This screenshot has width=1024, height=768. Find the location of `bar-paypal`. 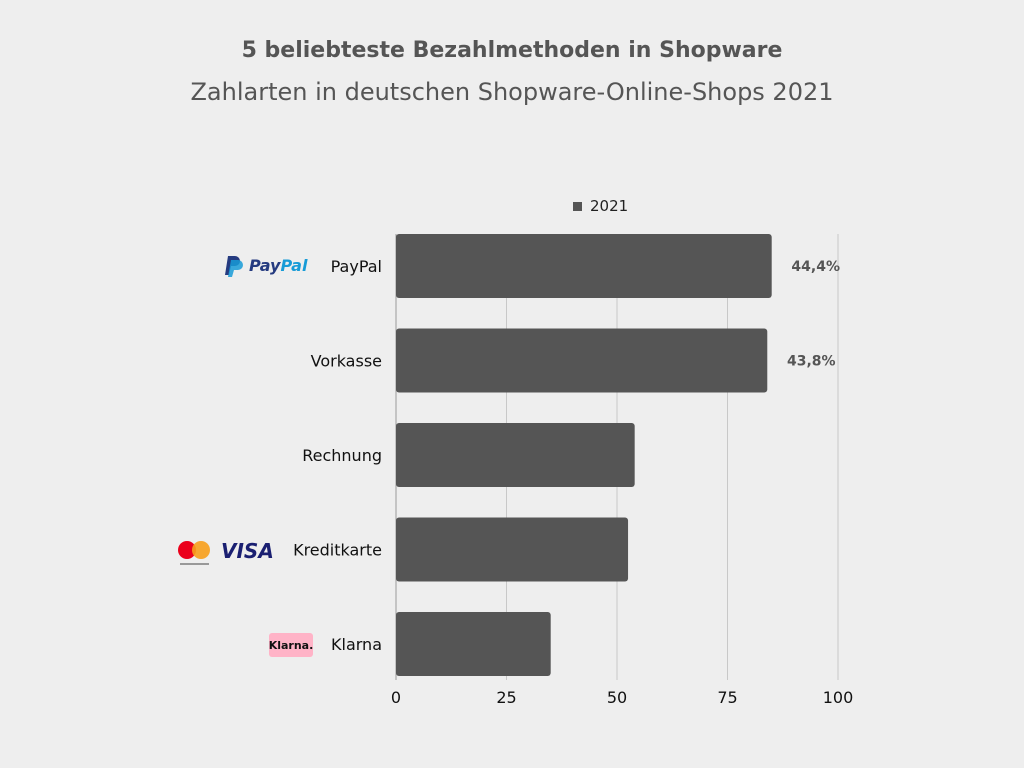

bar-paypal is located at coordinates (584, 266).